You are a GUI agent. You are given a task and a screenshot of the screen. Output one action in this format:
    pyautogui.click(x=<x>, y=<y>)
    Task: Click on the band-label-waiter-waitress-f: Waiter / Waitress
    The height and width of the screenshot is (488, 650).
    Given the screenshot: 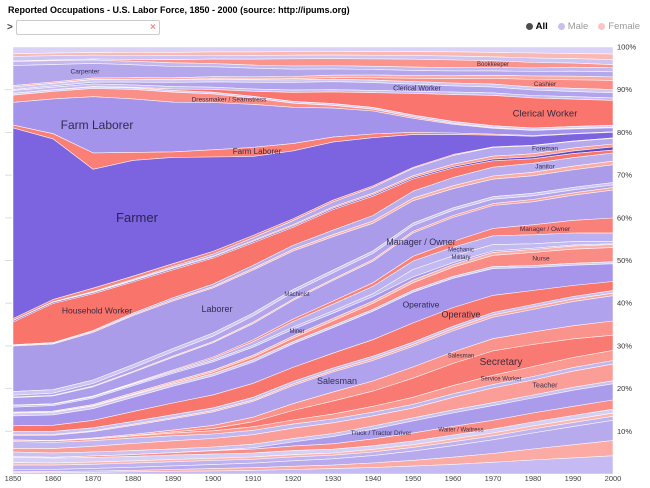 What is the action you would take?
    pyautogui.click(x=460, y=431)
    